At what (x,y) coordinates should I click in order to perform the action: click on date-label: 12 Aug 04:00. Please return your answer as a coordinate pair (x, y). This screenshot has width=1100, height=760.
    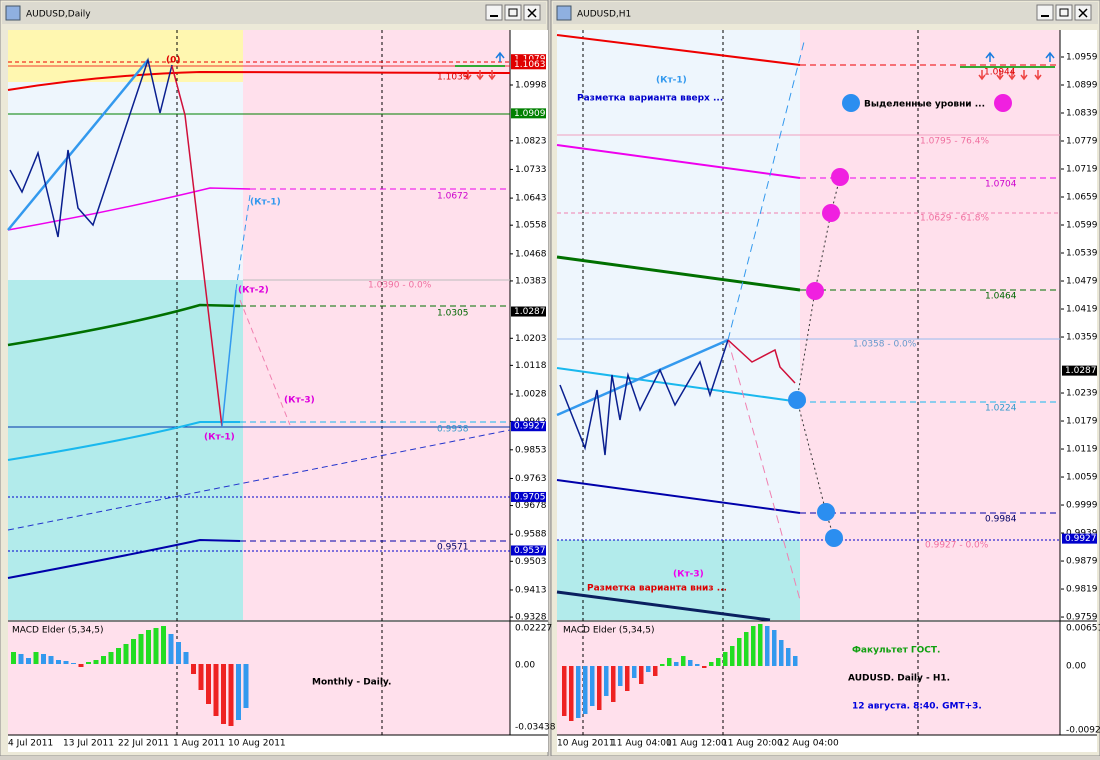
    Looking at the image, I should click on (808, 744).